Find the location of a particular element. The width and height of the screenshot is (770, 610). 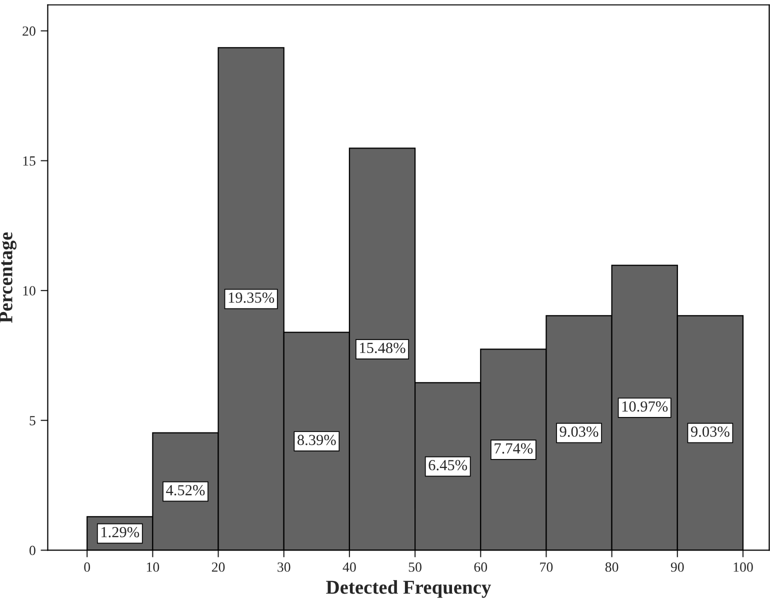

data-label: 1.29% is located at coordinates (121, 532).